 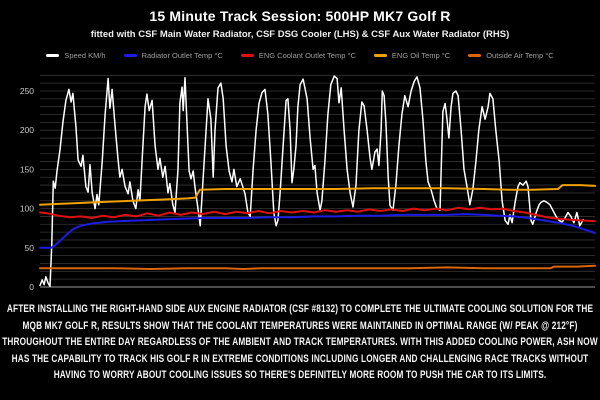 I want to click on y-tick-label: 50, so click(x=30, y=248).